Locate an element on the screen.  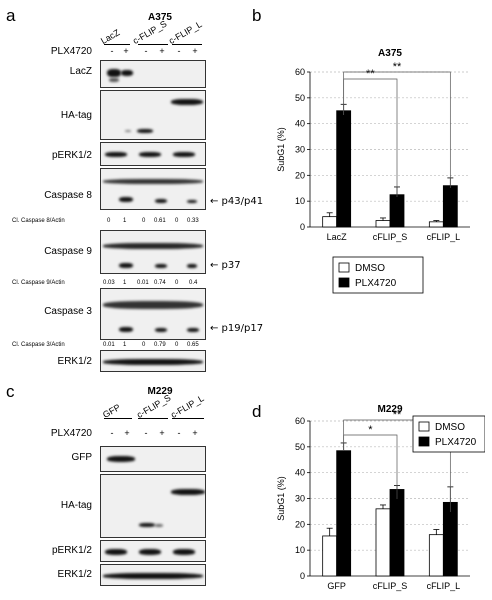
quant-value: 0.79 is located at coordinates (160, 345).